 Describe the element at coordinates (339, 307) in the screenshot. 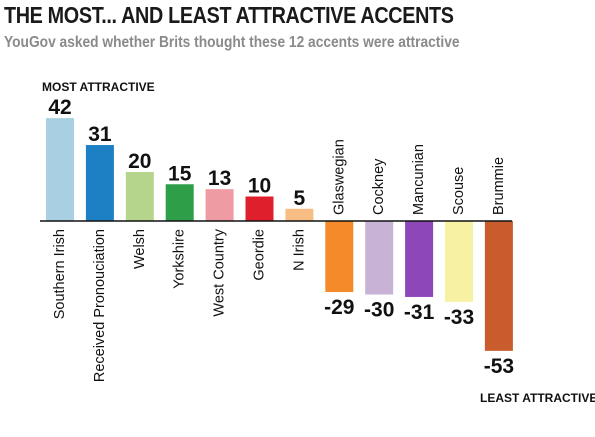

I see `value-label-7: -29` at that location.